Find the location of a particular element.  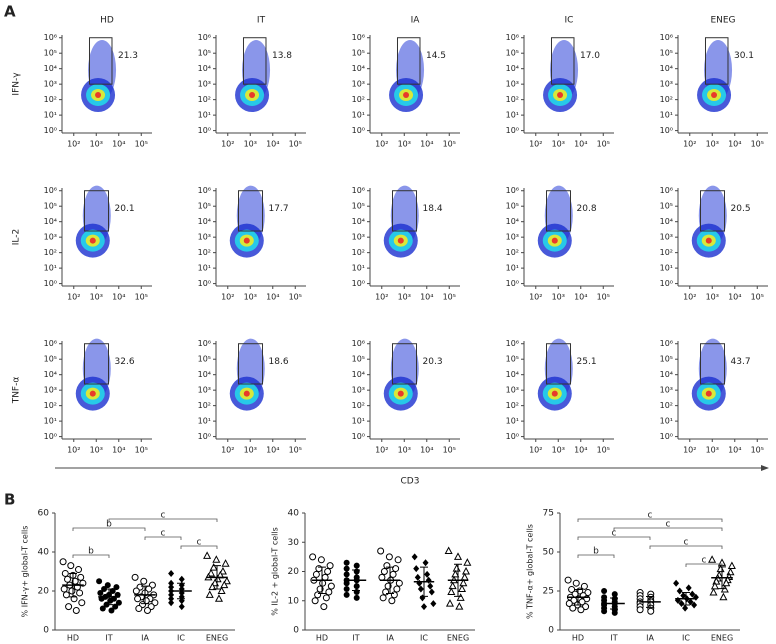

y-tick-label: 0 is located at coordinates (296, 631).